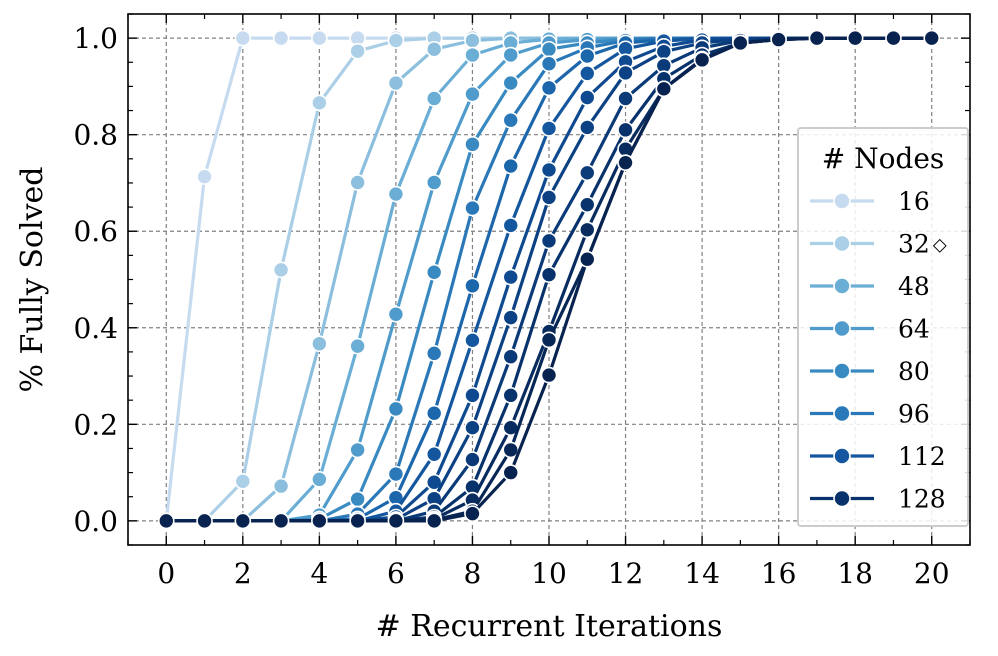 This screenshot has width=998, height=656. I want to click on legend-item: 48, so click(870, 286).